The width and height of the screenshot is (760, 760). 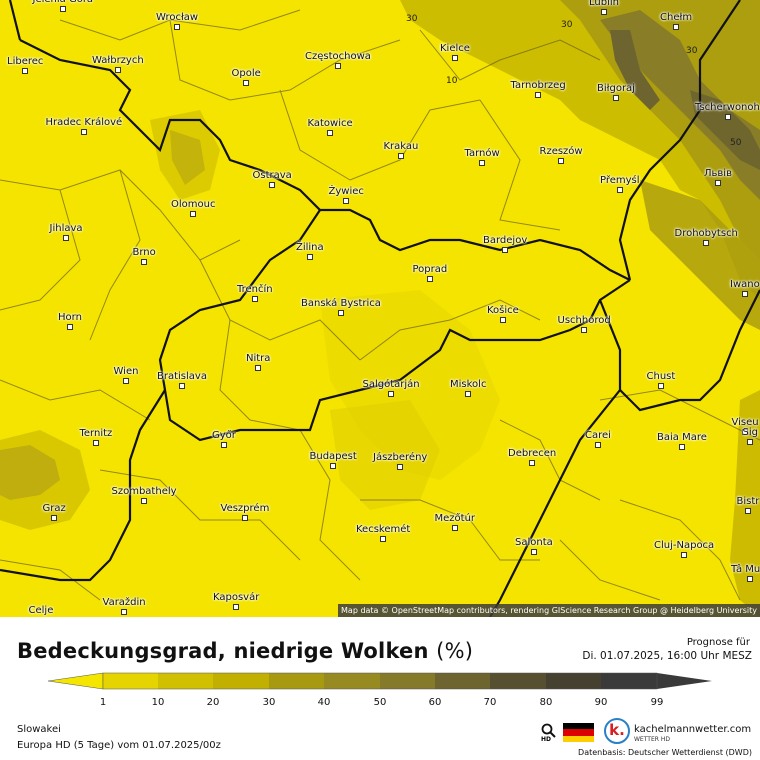 I want to click on city-label: Cluj-Napoca, so click(x=684, y=545).